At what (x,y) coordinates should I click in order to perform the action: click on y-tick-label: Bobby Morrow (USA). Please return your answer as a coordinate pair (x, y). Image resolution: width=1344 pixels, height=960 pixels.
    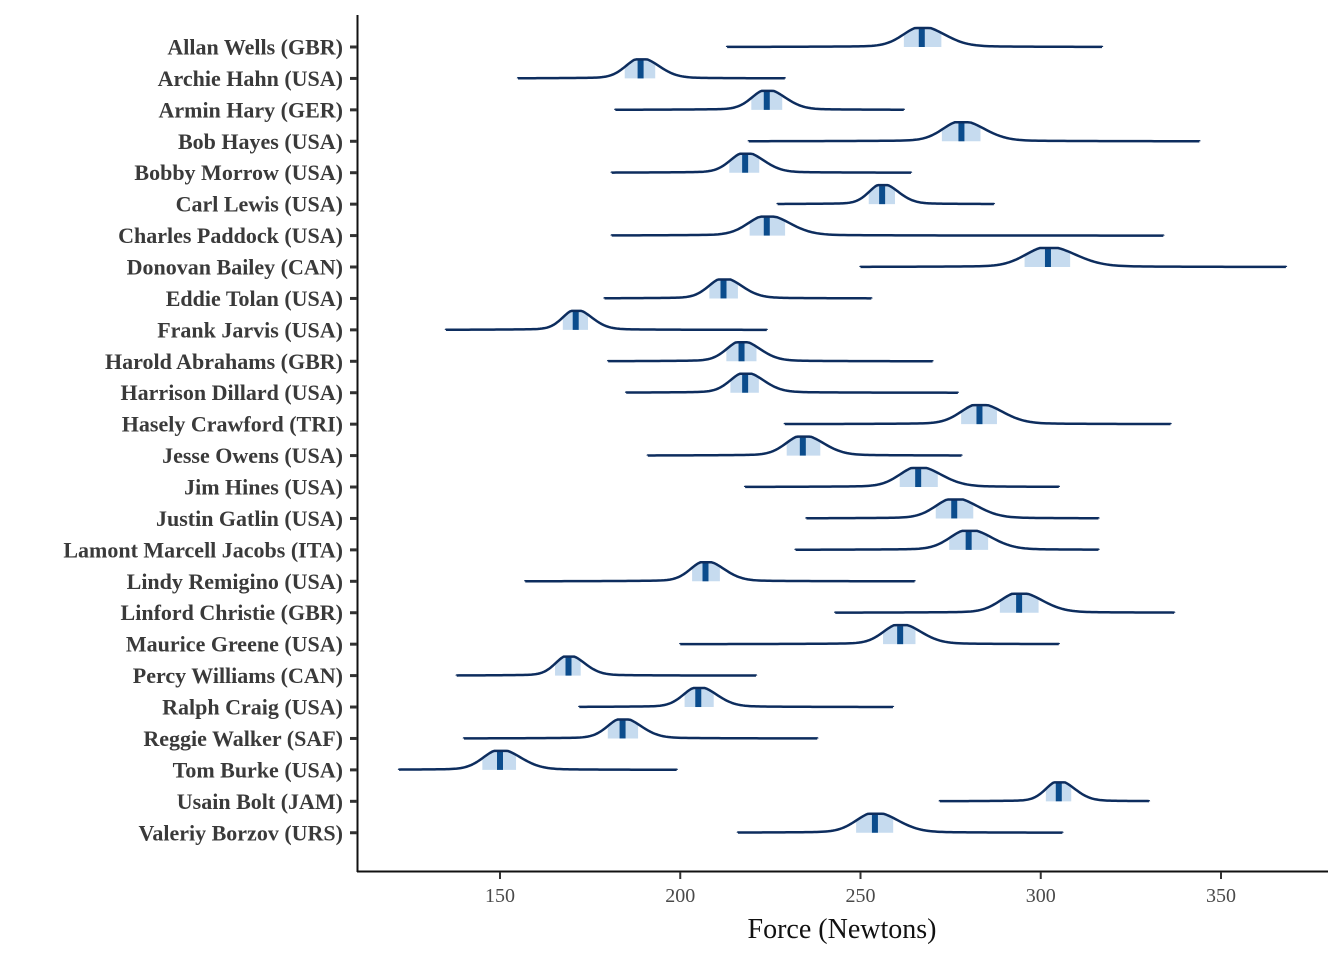
    Looking at the image, I should click on (238, 172).